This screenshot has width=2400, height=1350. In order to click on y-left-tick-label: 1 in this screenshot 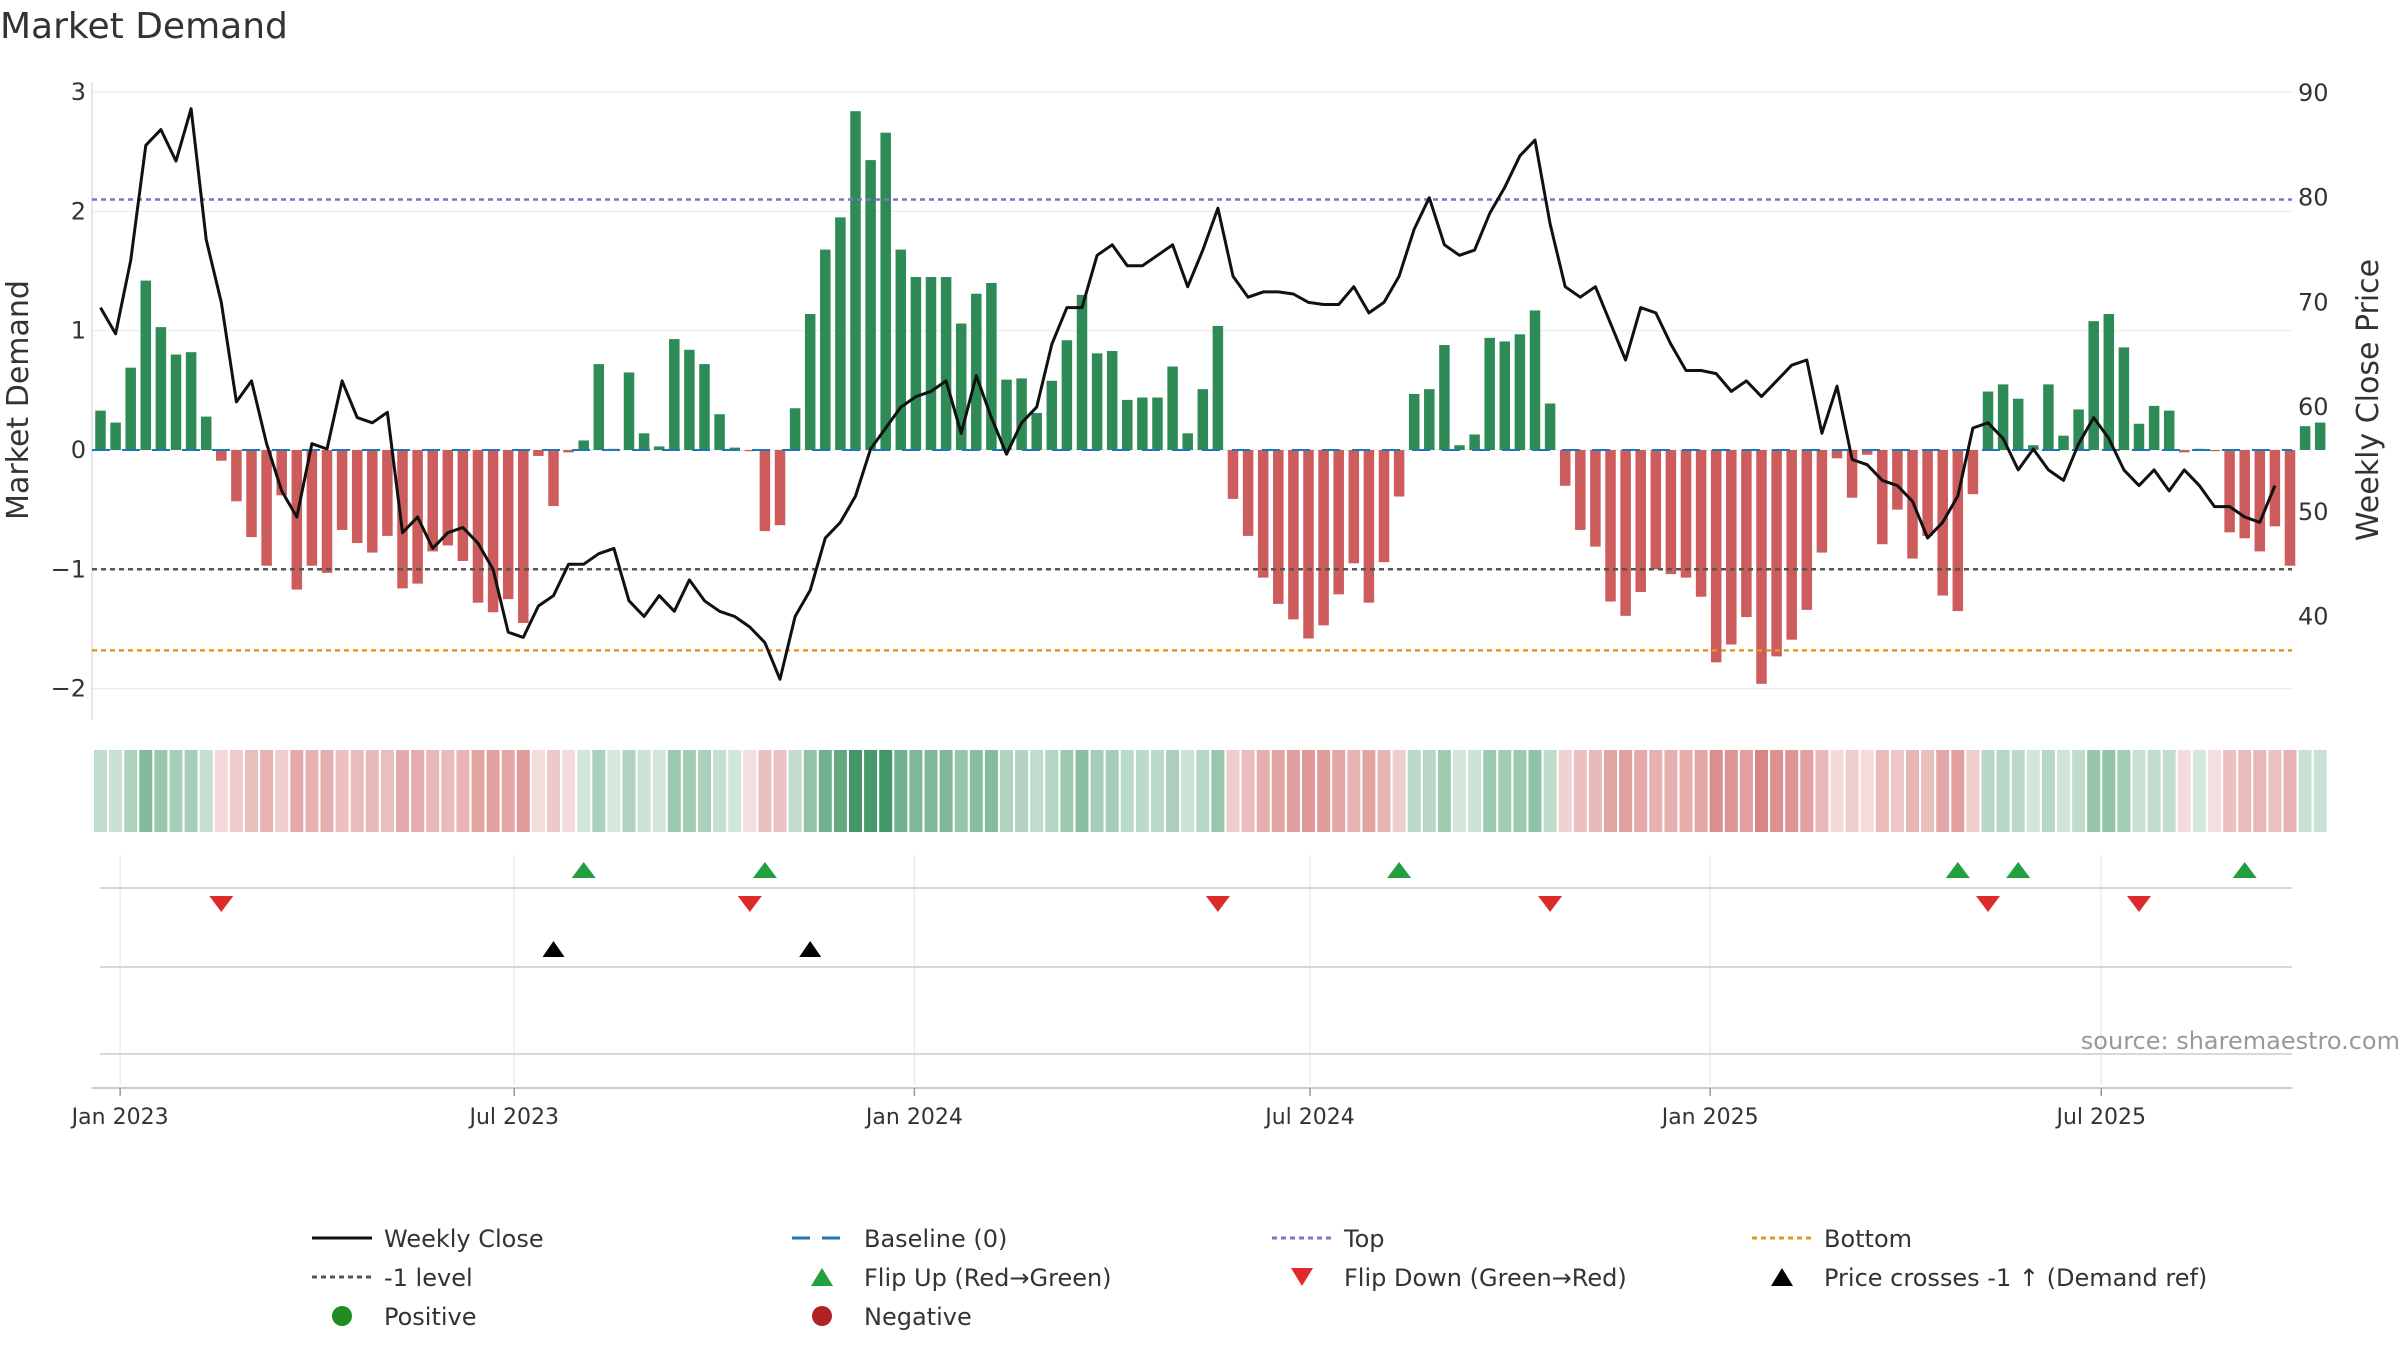, I will do `click(78, 331)`.